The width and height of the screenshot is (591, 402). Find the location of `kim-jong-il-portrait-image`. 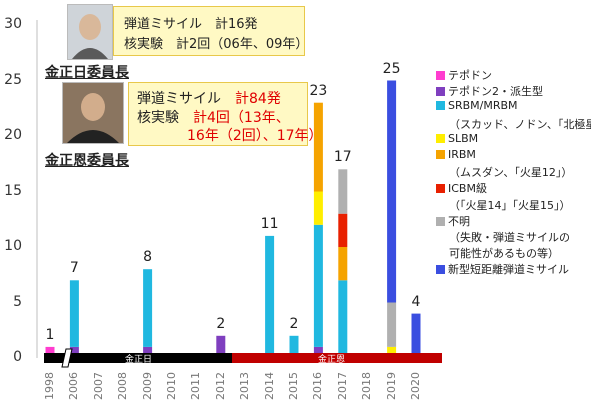

kim-jong-il-portrait-image is located at coordinates (90, 32).